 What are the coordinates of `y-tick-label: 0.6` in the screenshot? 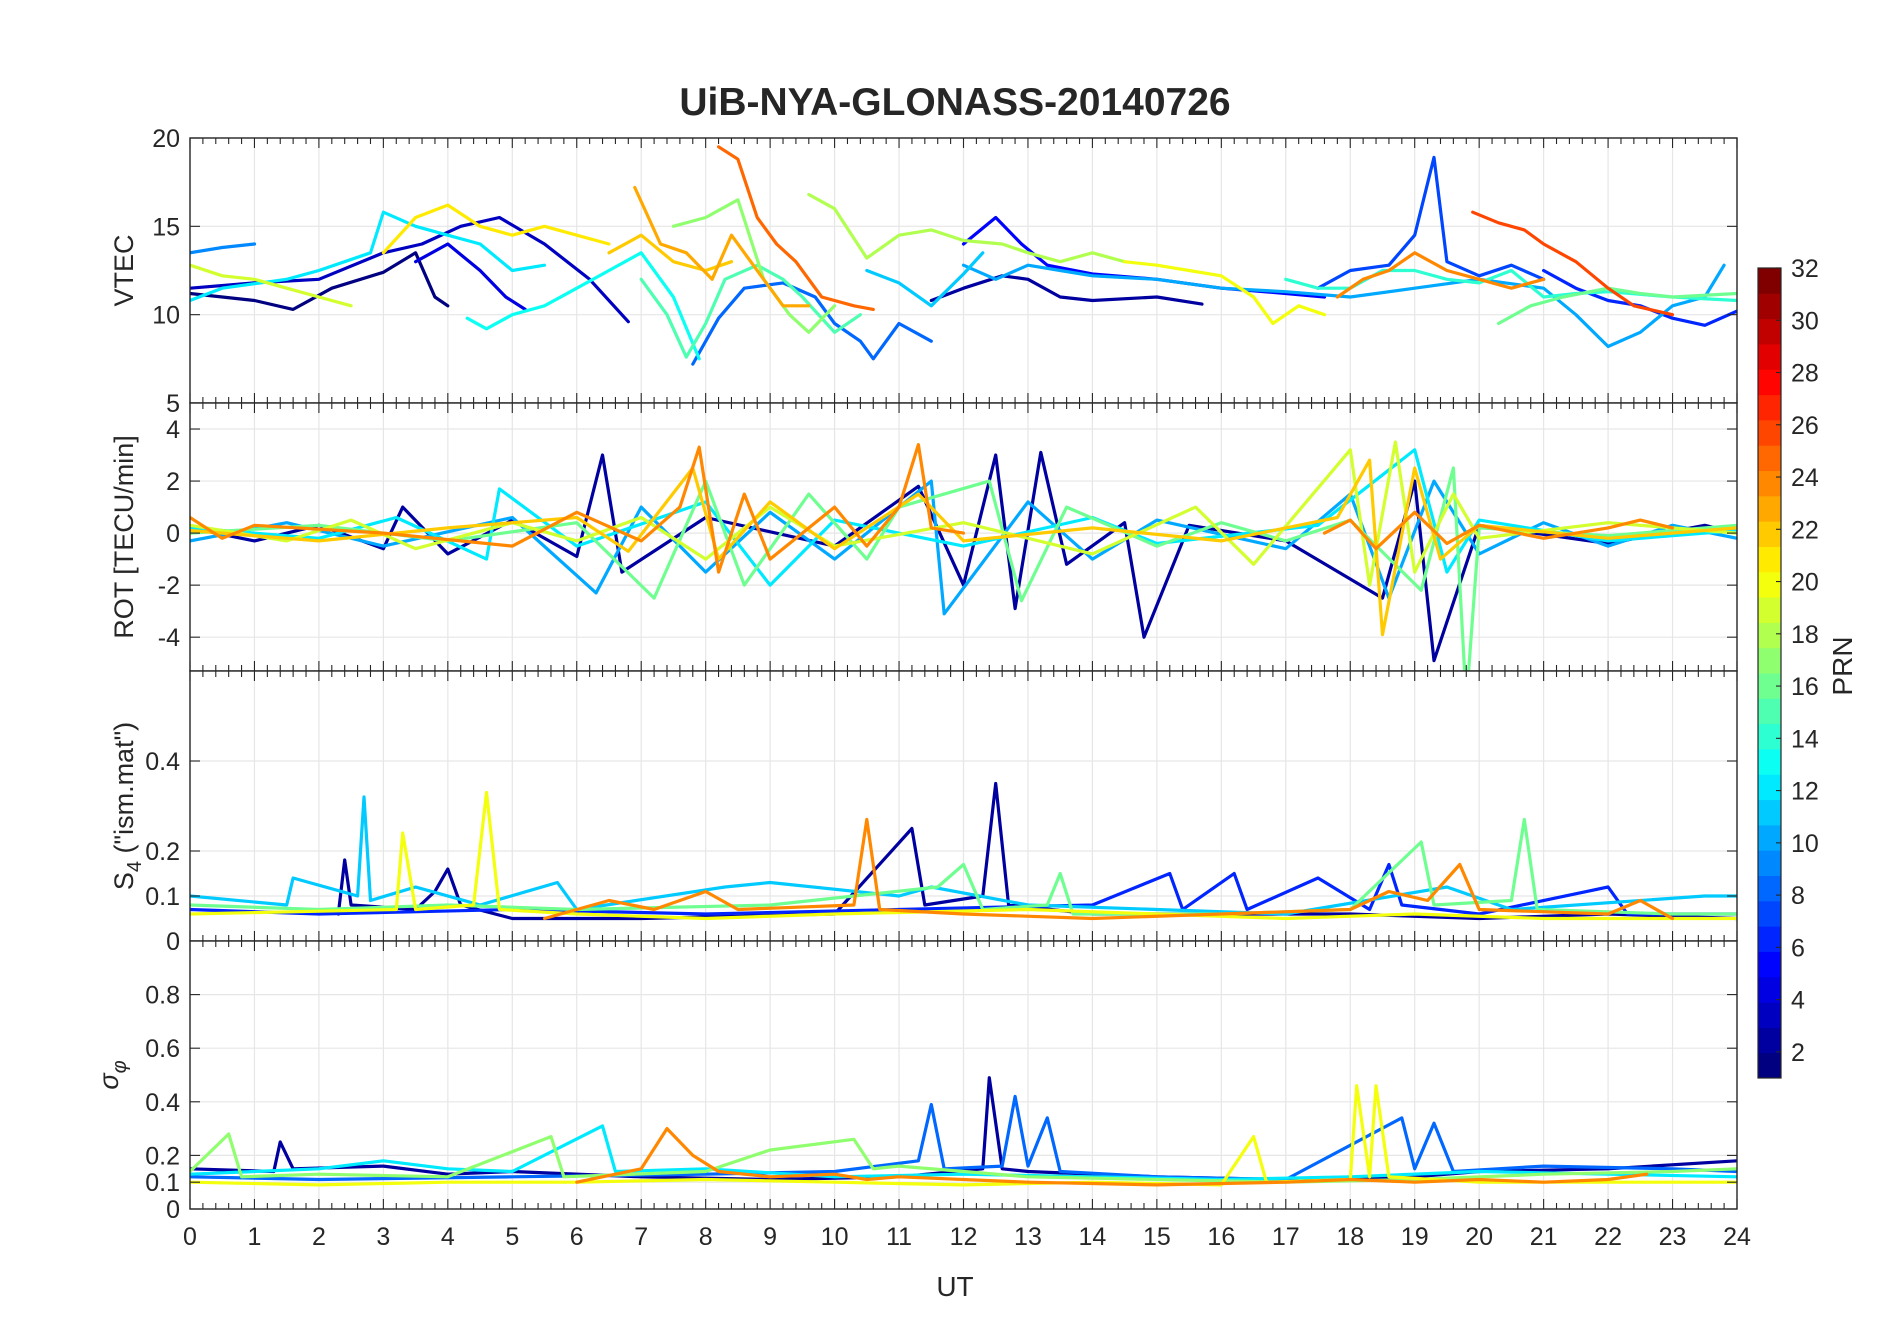 It's located at (162, 1049).